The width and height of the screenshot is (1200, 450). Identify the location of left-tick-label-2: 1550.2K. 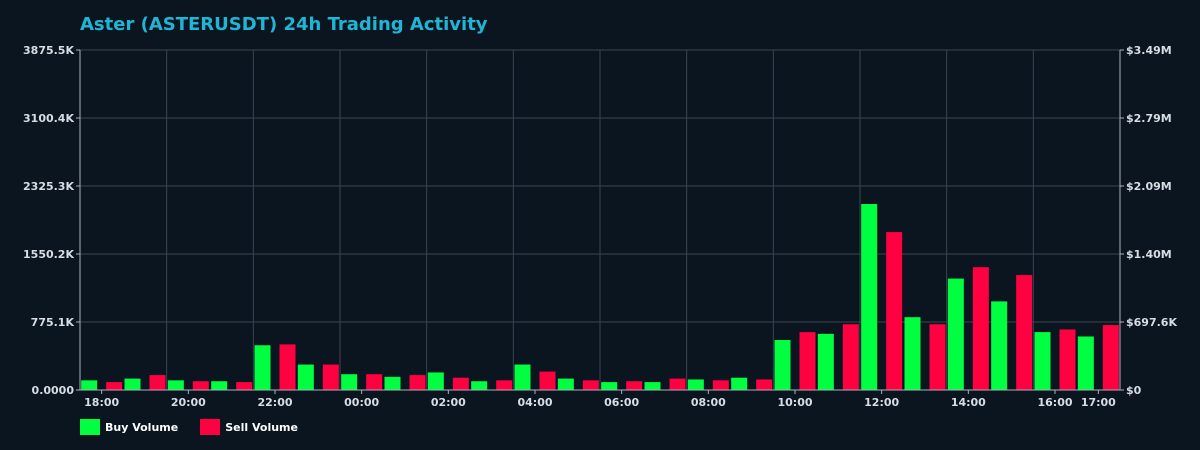
(48, 254).